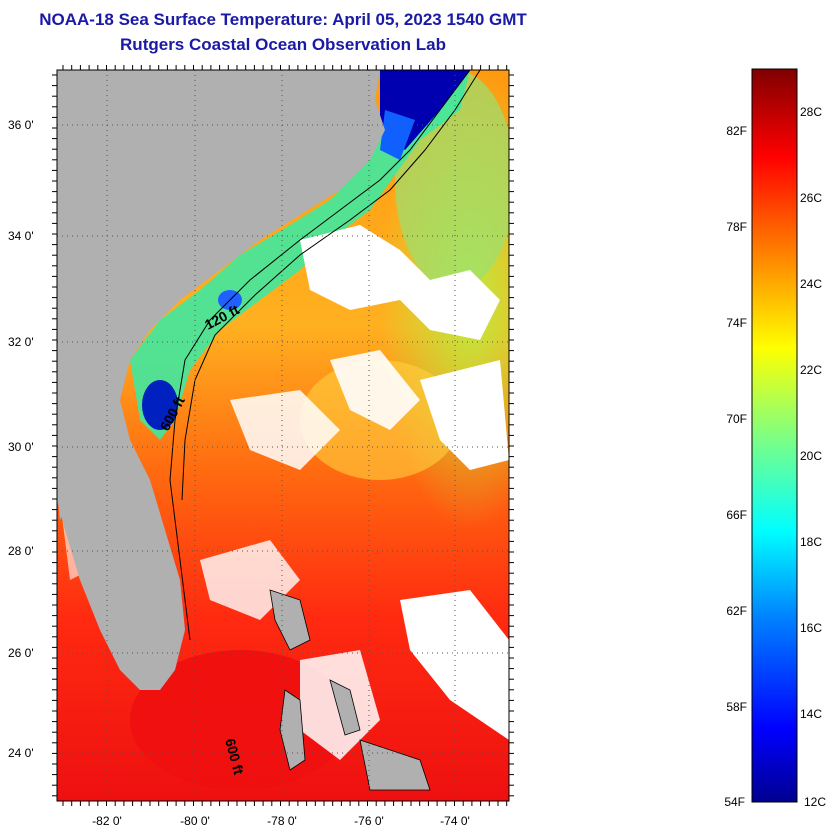 The height and width of the screenshot is (832, 833). Describe the element at coordinates (455, 821) in the screenshot. I see `lon-label: -74 0'` at that location.